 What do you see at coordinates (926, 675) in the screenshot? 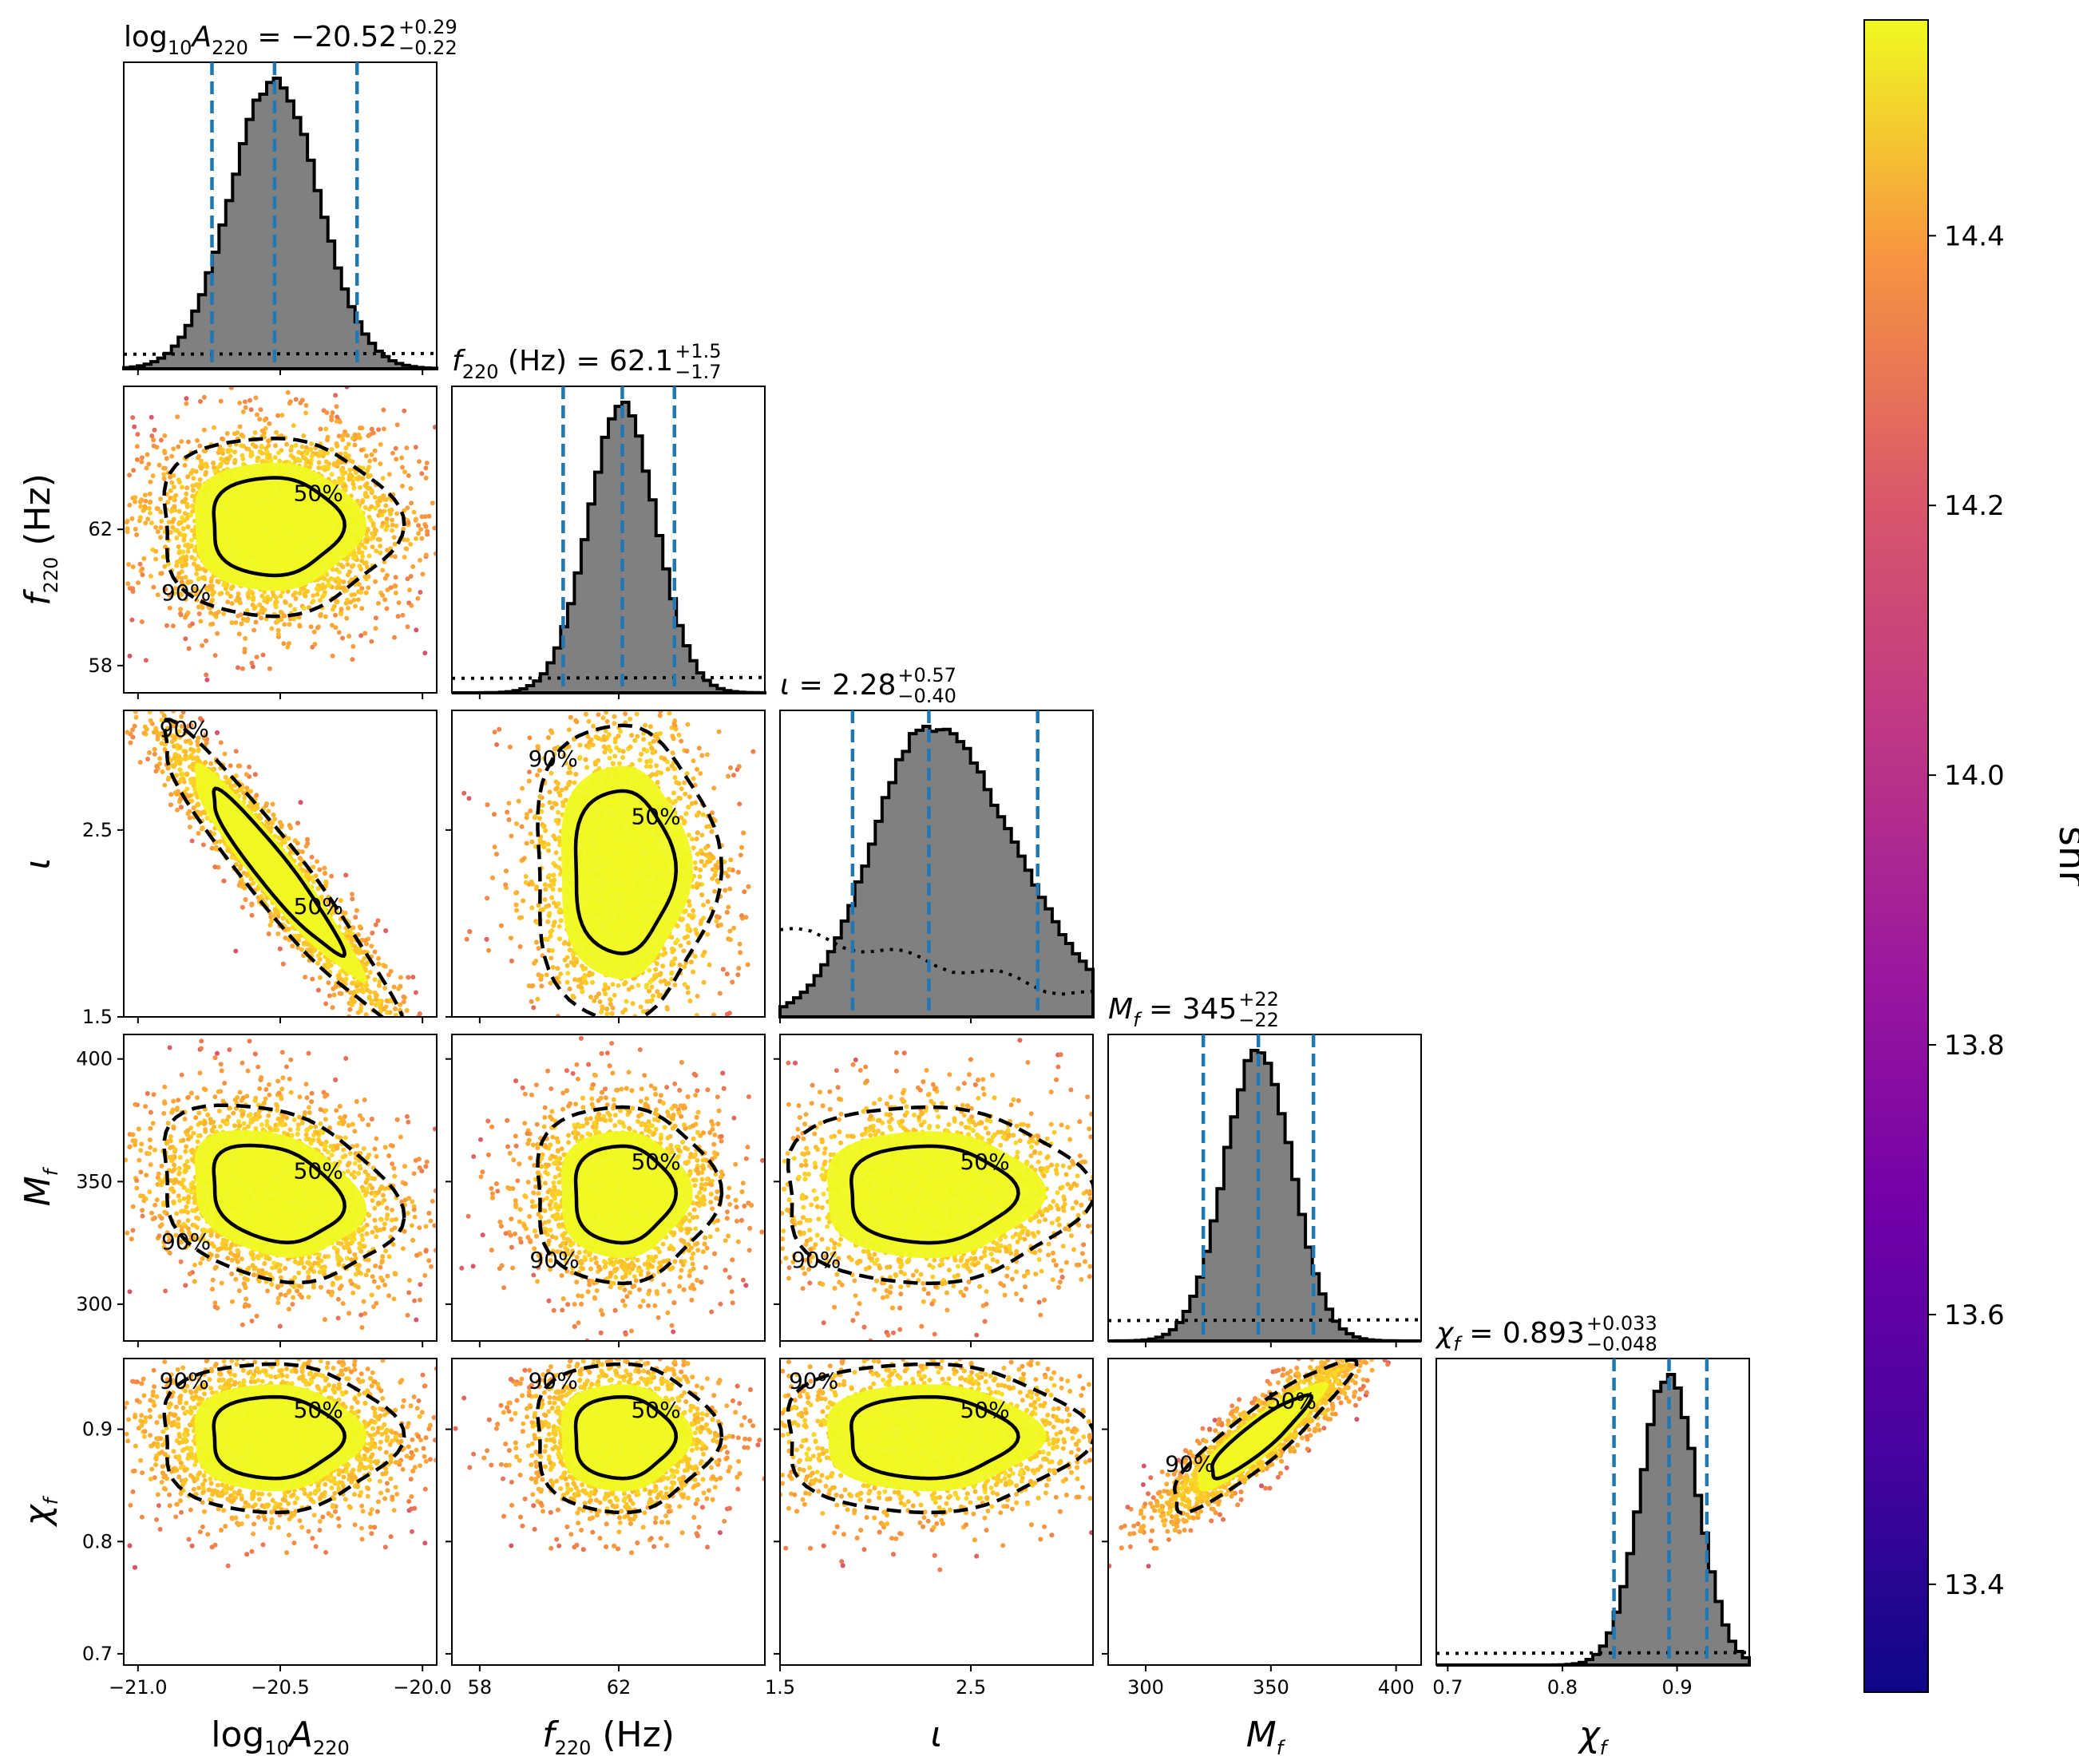
I see `title-plus-2: +0.57` at bounding box center [926, 675].